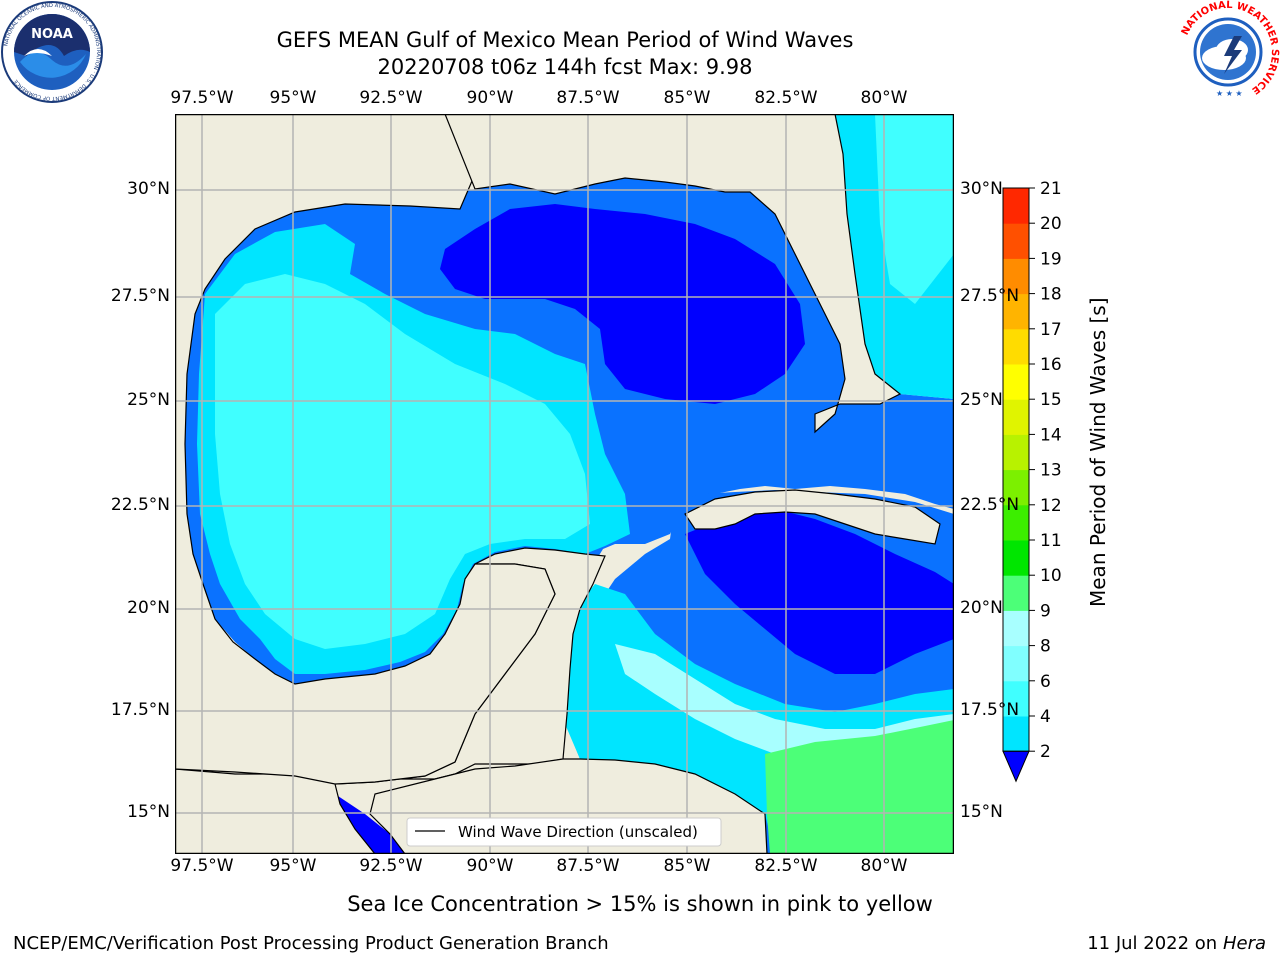 This screenshot has width=1280, height=960. Describe the element at coordinates (148, 608) in the screenshot. I see `lat-label-left: 20°N` at that location.